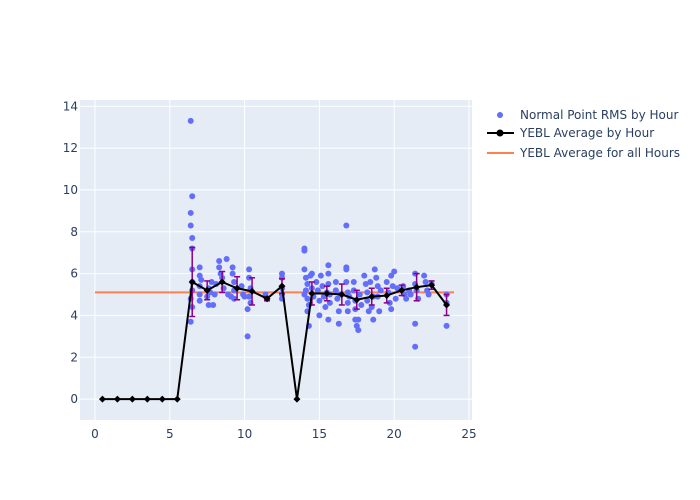 The width and height of the screenshot is (700, 500). What do you see at coordinates (95, 434) in the screenshot?
I see `x-tick-label: 0` at bounding box center [95, 434].